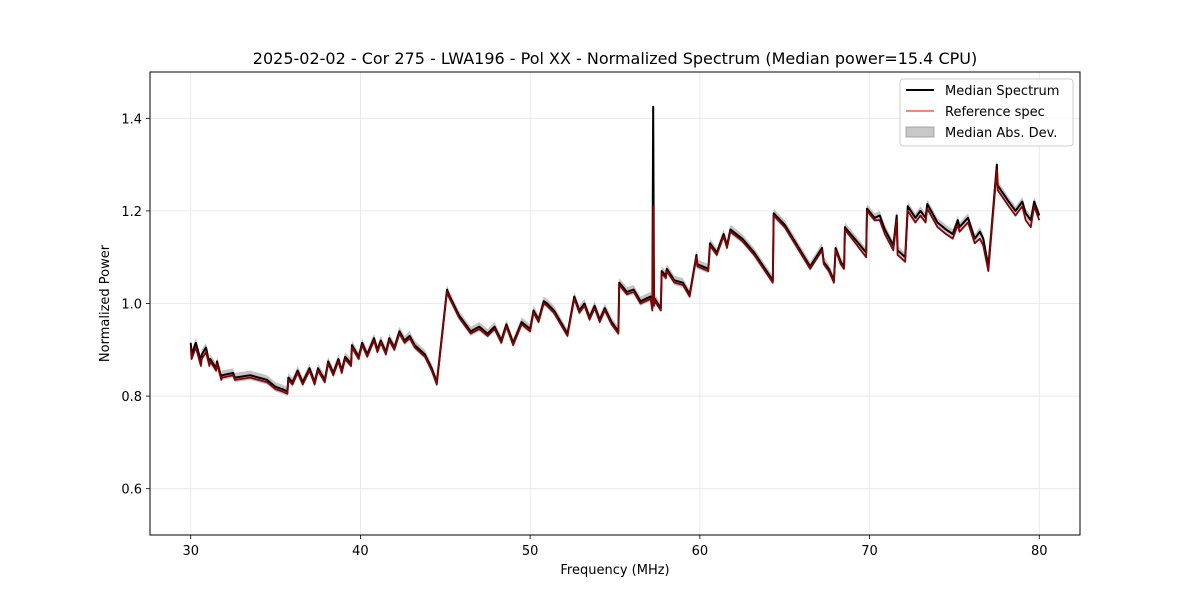 This screenshot has height=604, width=1200. I want to click on y-axis: 0.6 0.8 1.0 1.2 1.4, so click(135, 305).